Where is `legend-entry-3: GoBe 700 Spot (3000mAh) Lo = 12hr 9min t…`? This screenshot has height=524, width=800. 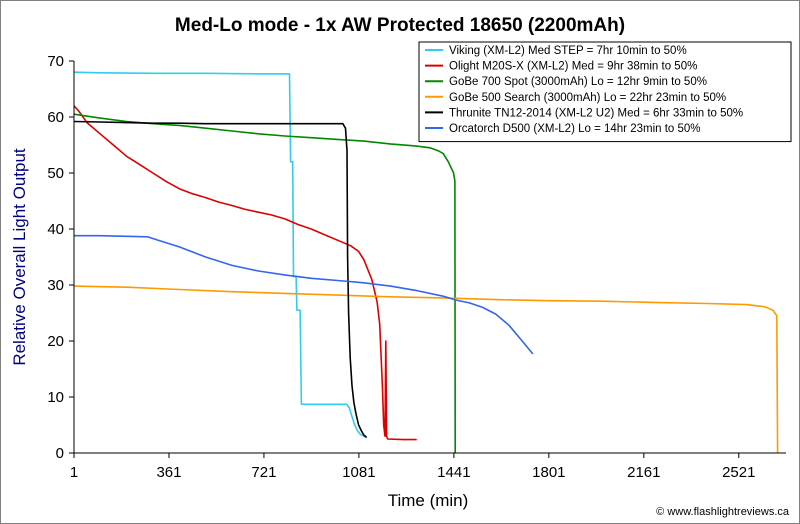 legend-entry-3: GoBe 700 Spot (3000mAh) Lo = 12hr 9min t… is located at coordinates (578, 82).